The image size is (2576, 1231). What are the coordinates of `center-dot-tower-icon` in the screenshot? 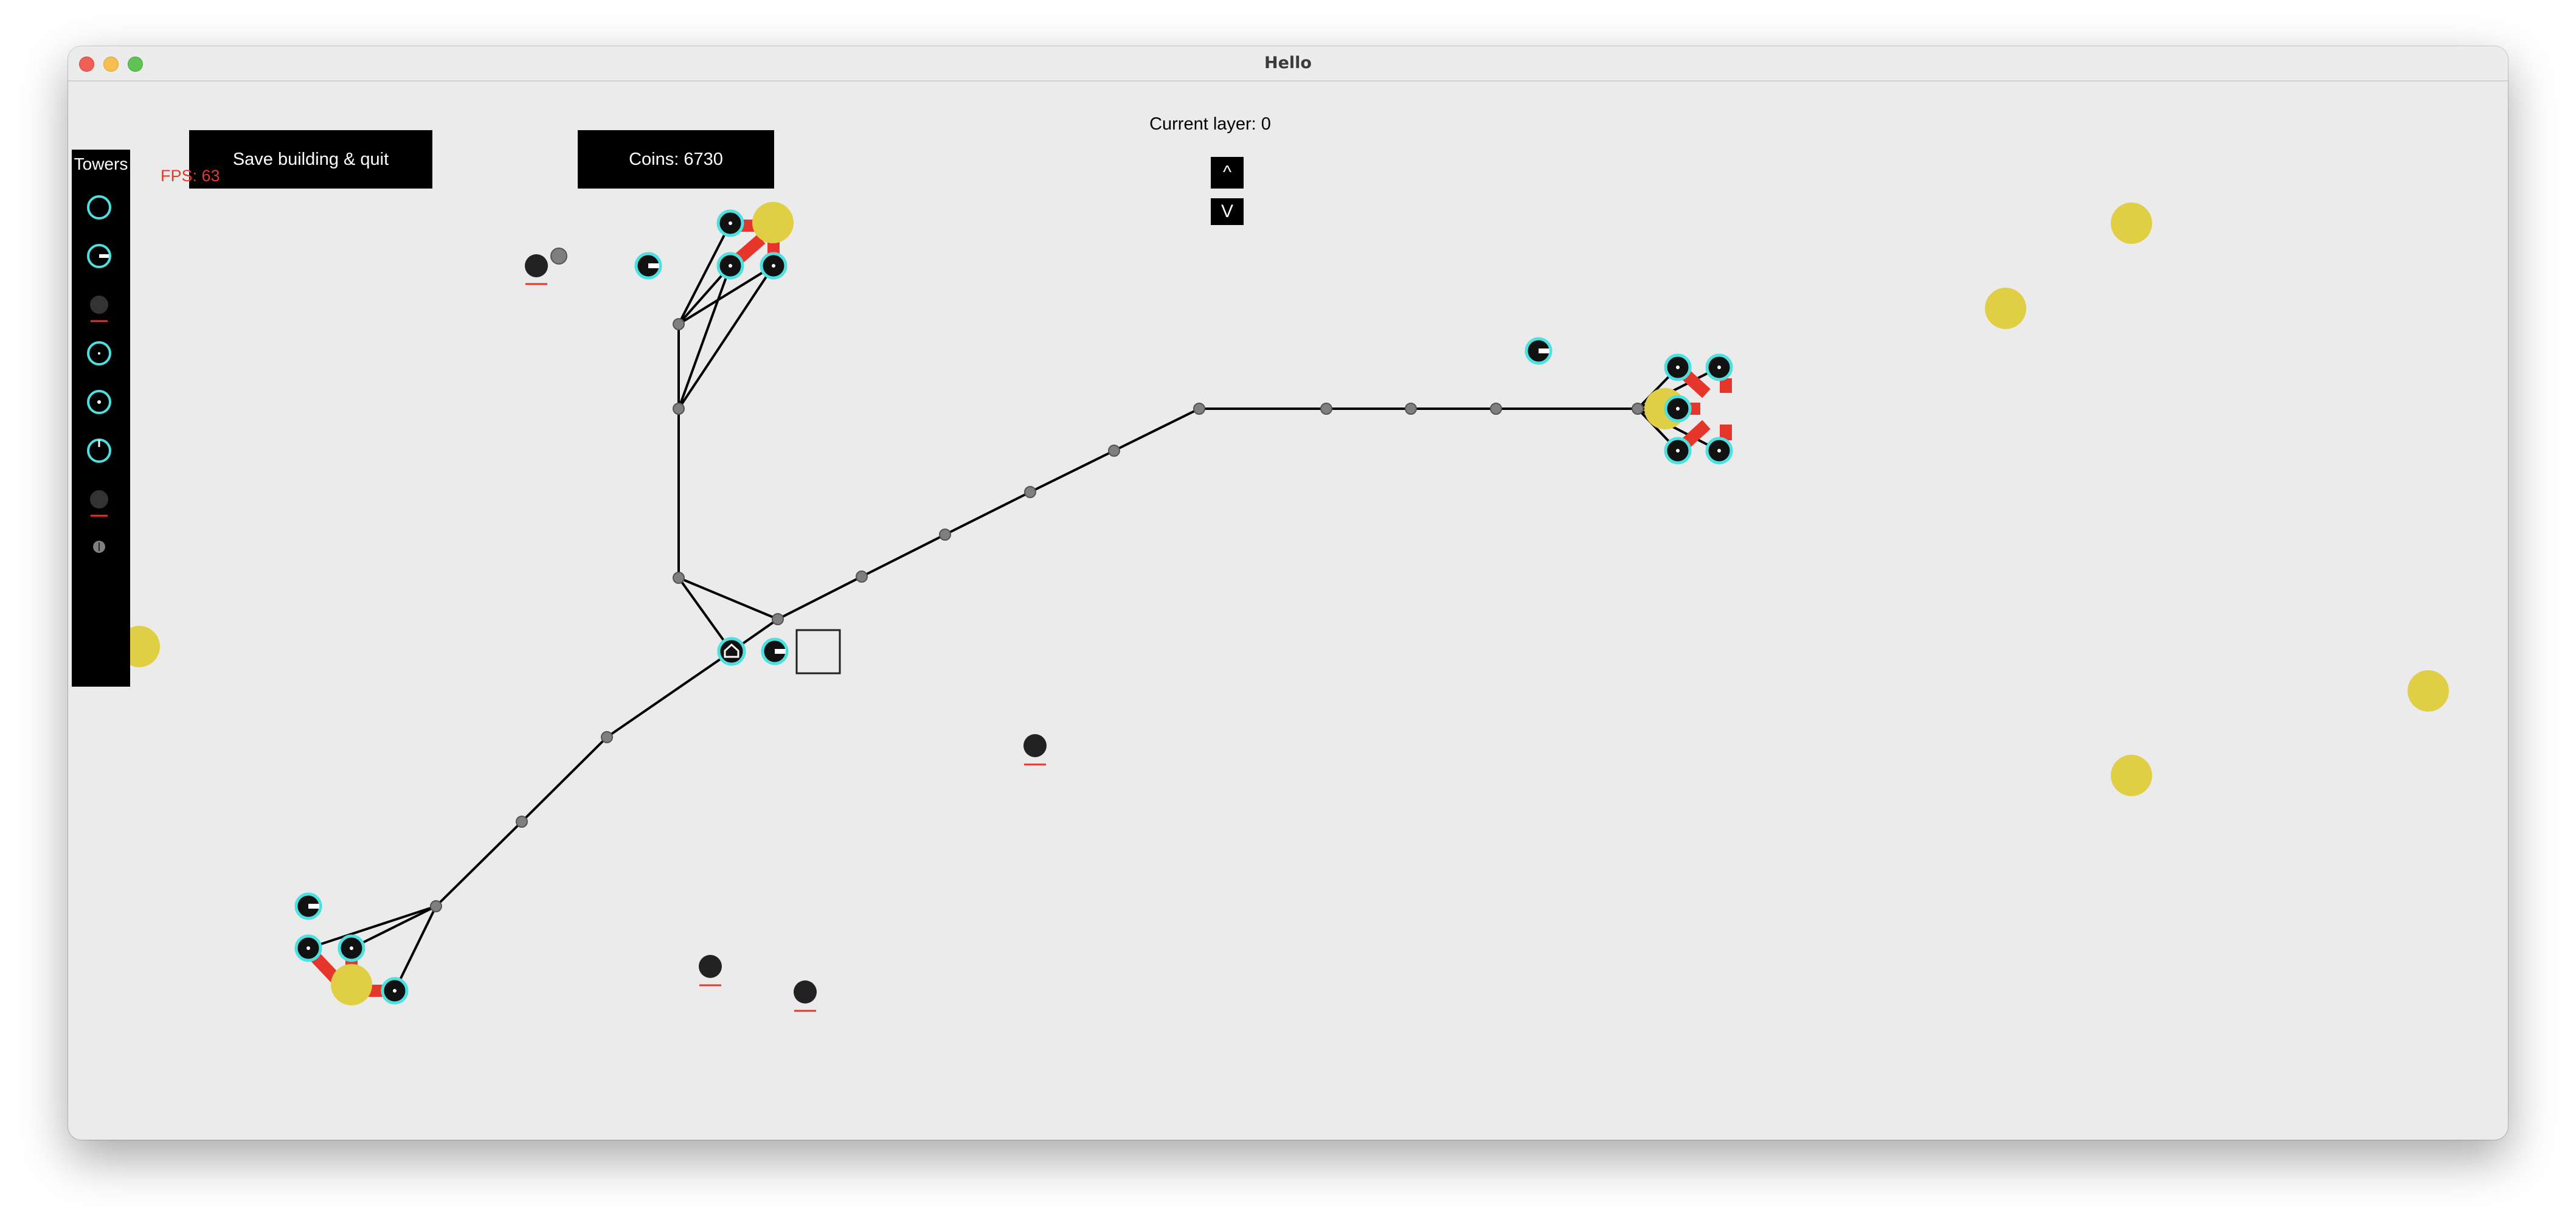 It's located at (99, 402).